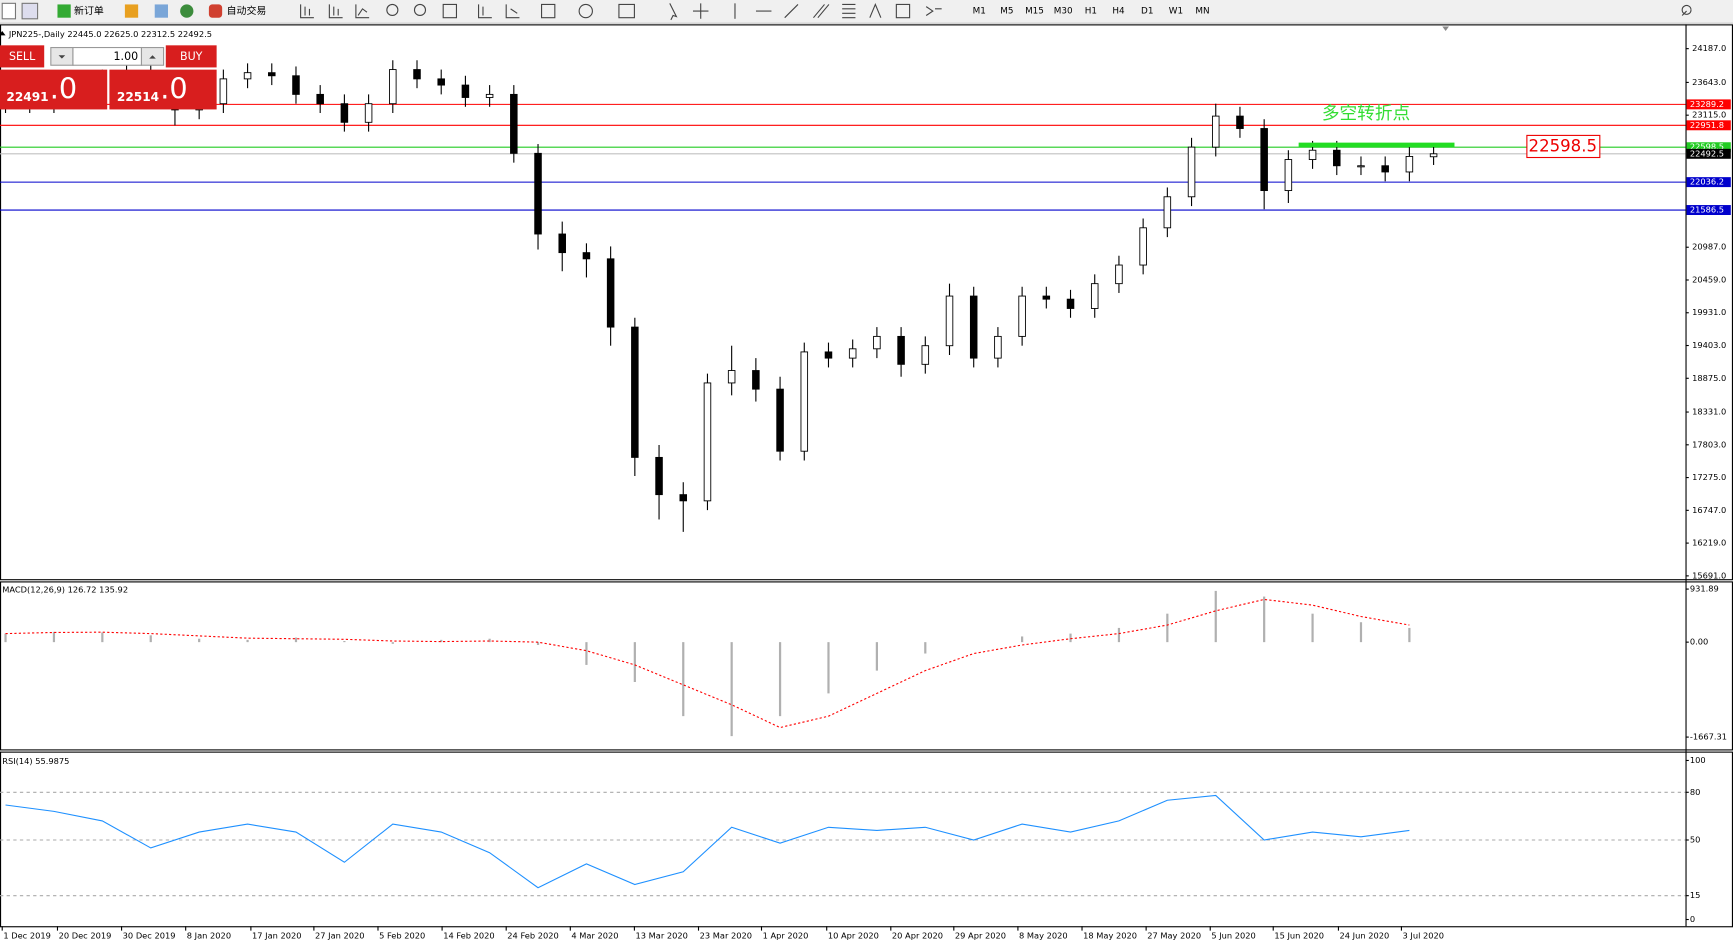 Image resolution: width=1733 pixels, height=945 pixels. Describe the element at coordinates (247, 10) in the screenshot. I see `auto-trading-button: 自动交易` at that location.